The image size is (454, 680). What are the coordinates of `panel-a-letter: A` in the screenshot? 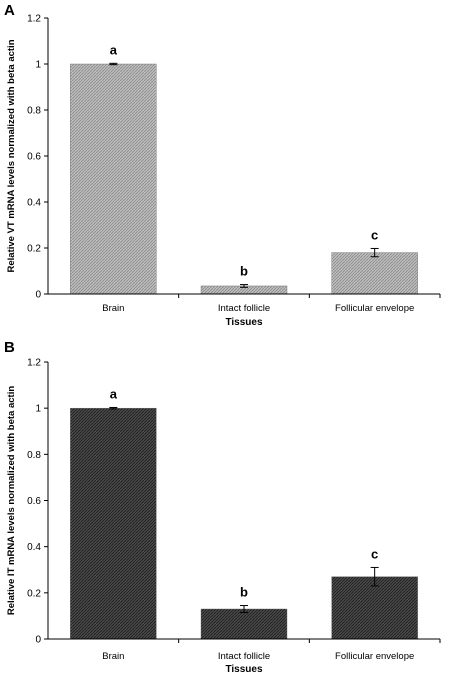 It's located at (9, 10).